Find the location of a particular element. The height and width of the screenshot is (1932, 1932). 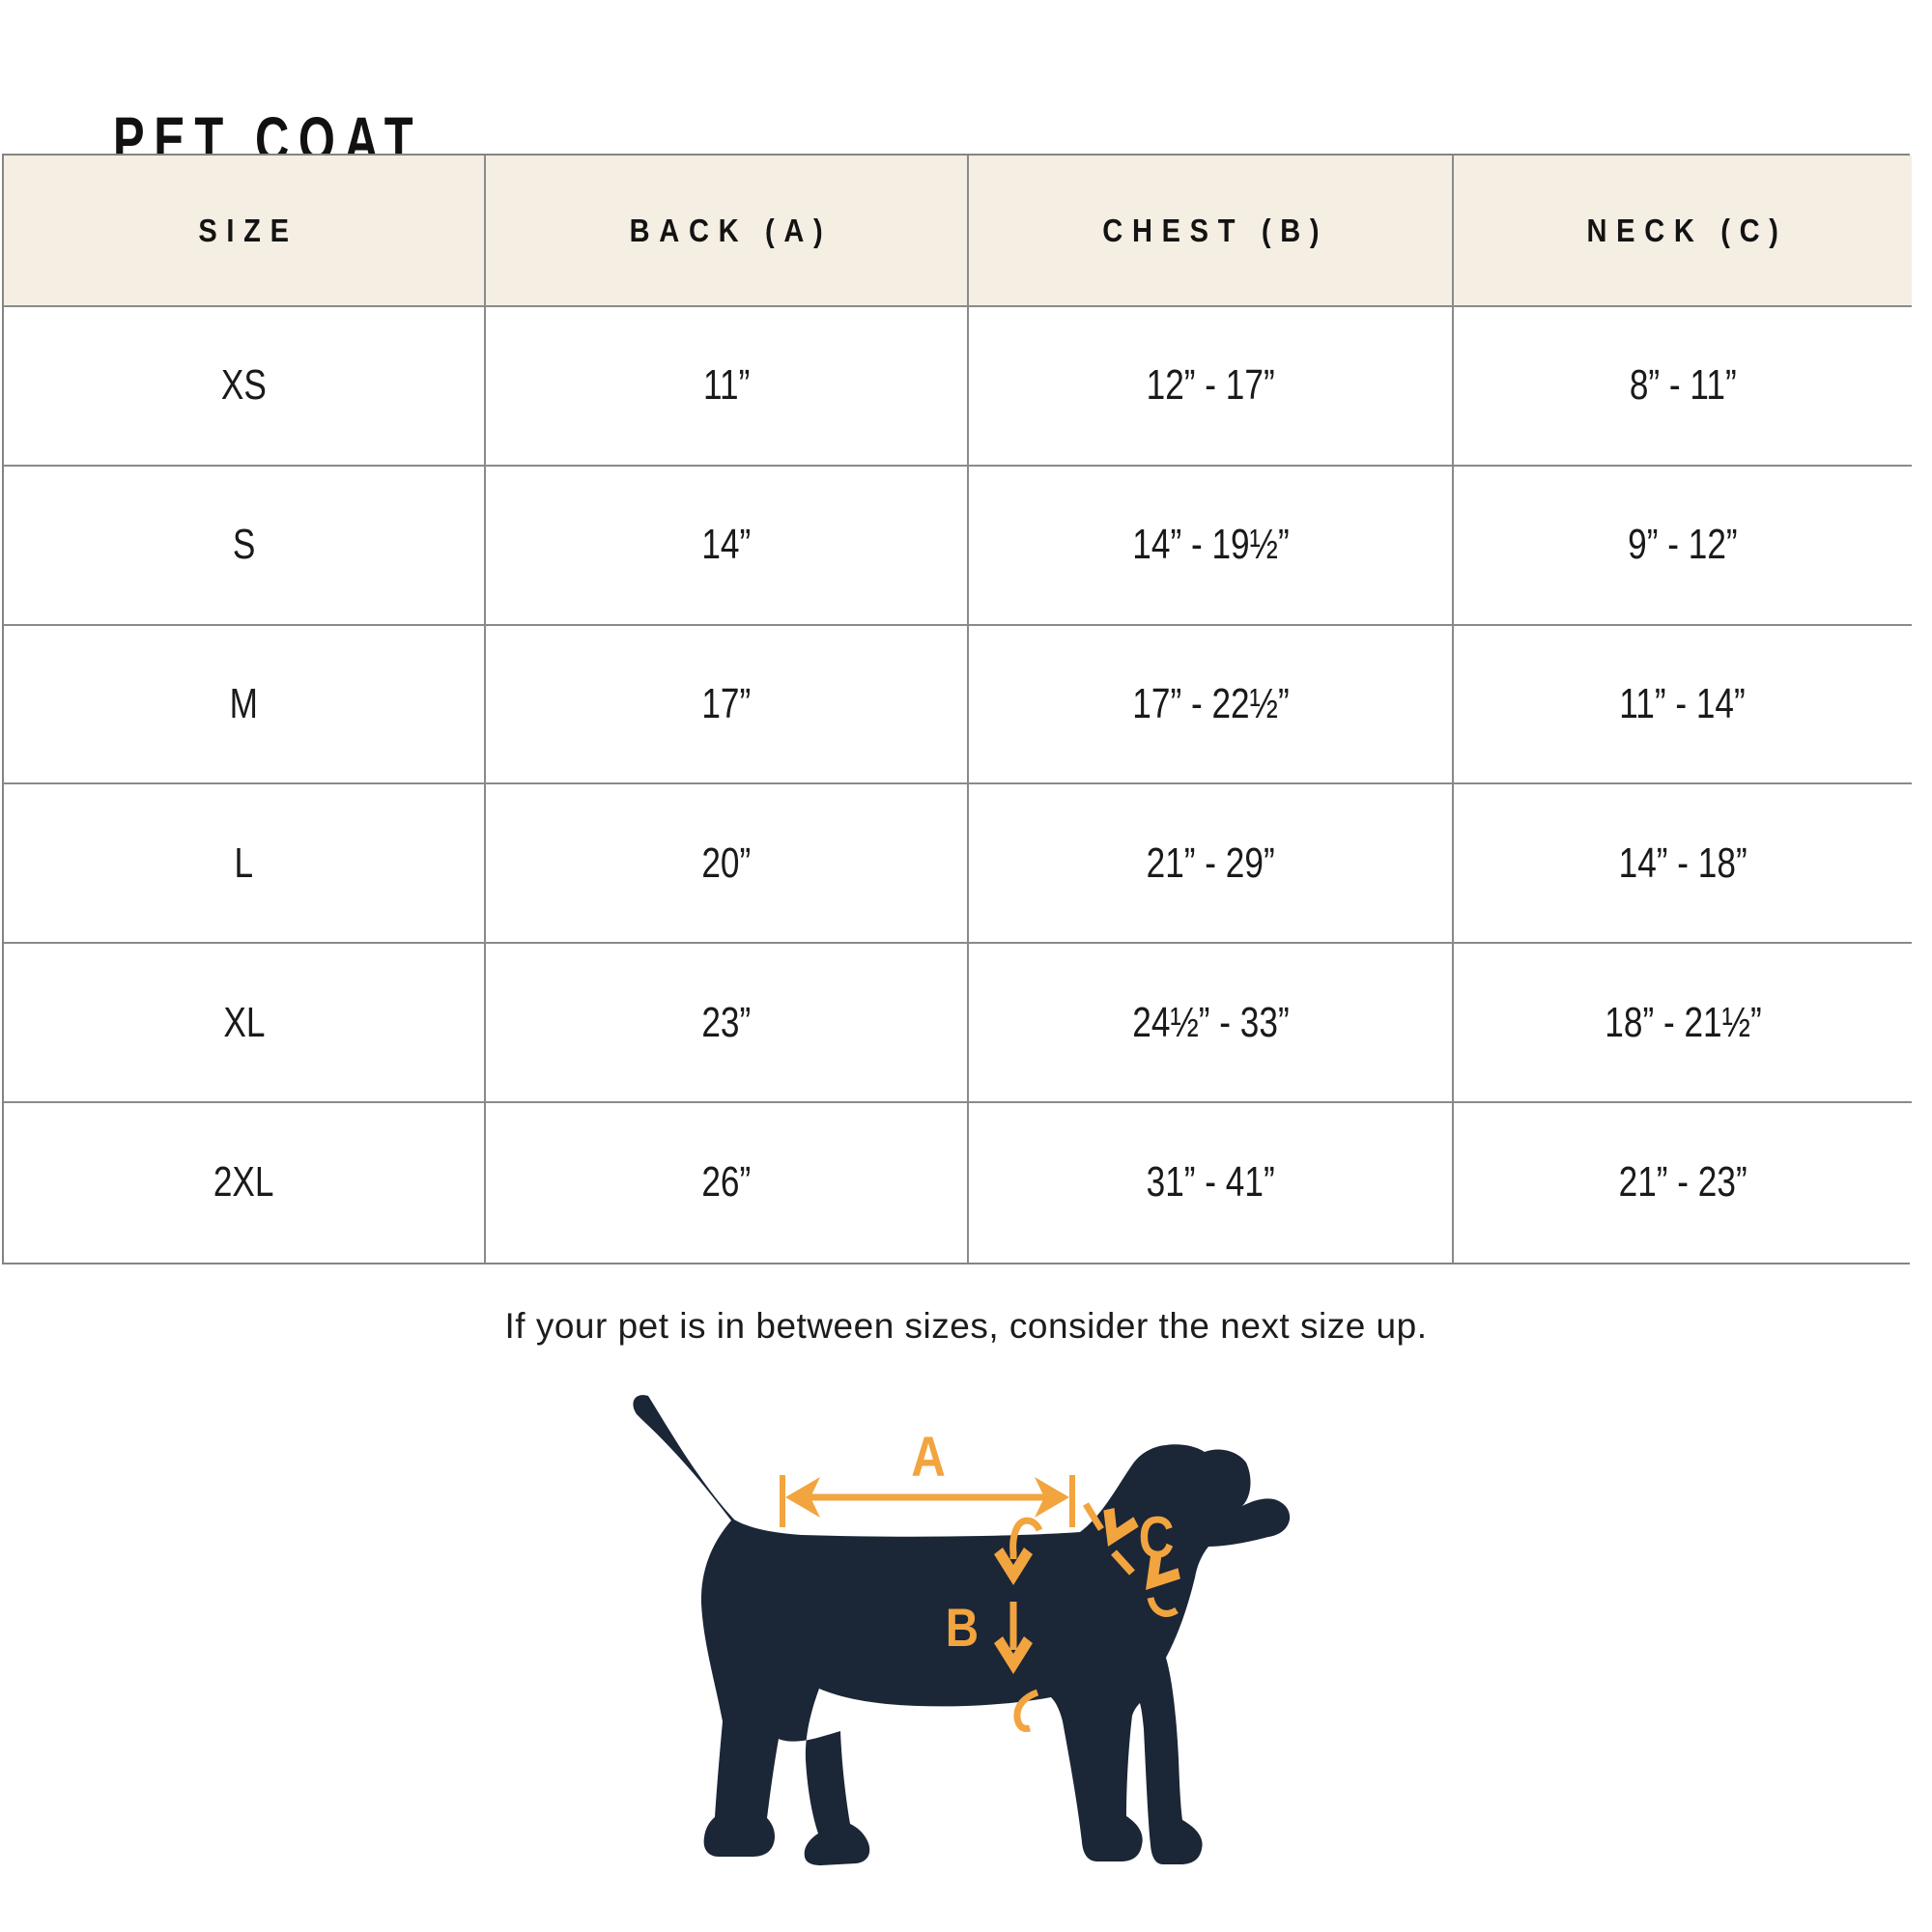

dog-measurement-diagram: A B C is located at coordinates (962, 1630).